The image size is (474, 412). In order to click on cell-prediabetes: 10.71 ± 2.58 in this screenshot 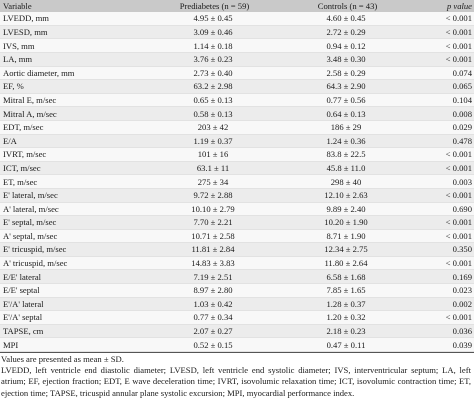, I will do `click(213, 236)`.